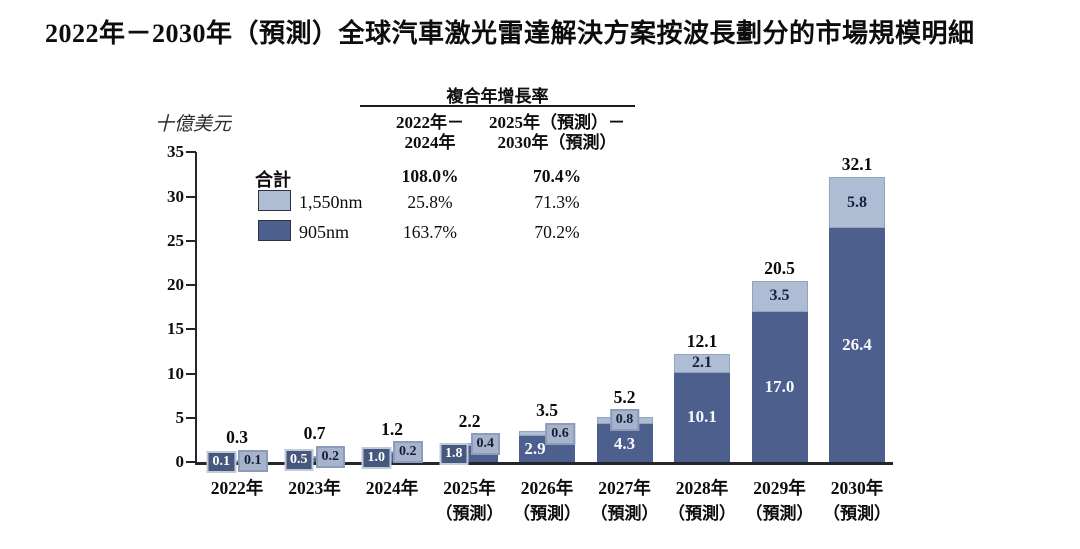 Image resolution: width=1080 pixels, height=549 pixels. I want to click on y-tick-label: 0, so click(180, 461).